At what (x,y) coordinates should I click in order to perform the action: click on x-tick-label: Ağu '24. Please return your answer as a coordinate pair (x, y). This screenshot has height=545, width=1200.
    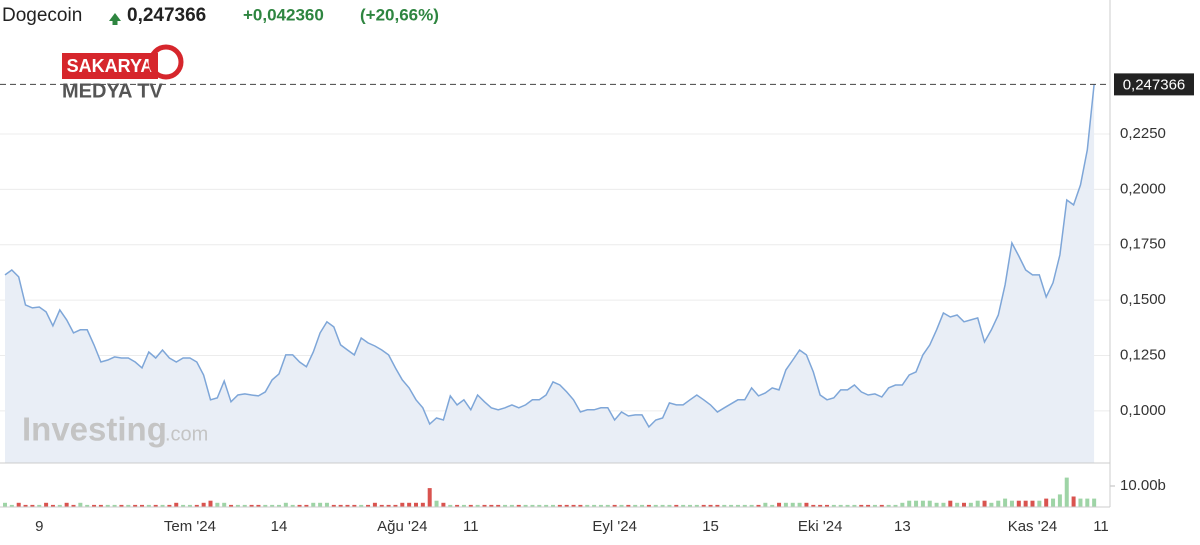
    Looking at the image, I should click on (402, 526).